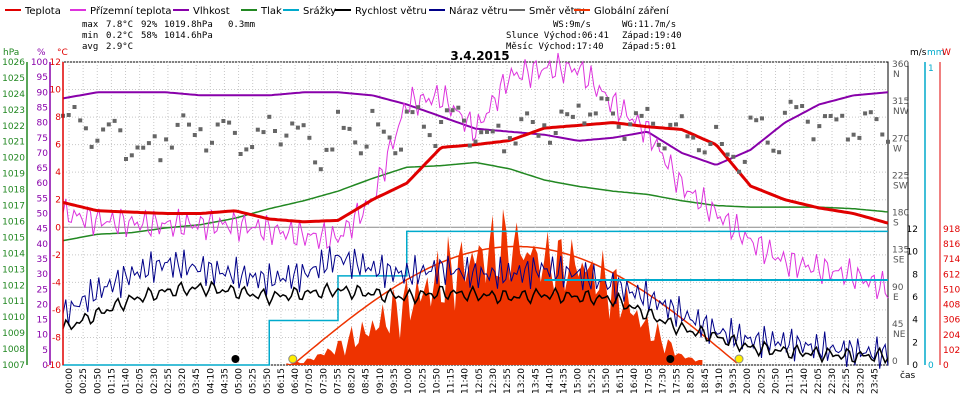  What do you see at coordinates (861, 381) in the screenshot?
I see `tick-x: 23:20` at bounding box center [861, 381].